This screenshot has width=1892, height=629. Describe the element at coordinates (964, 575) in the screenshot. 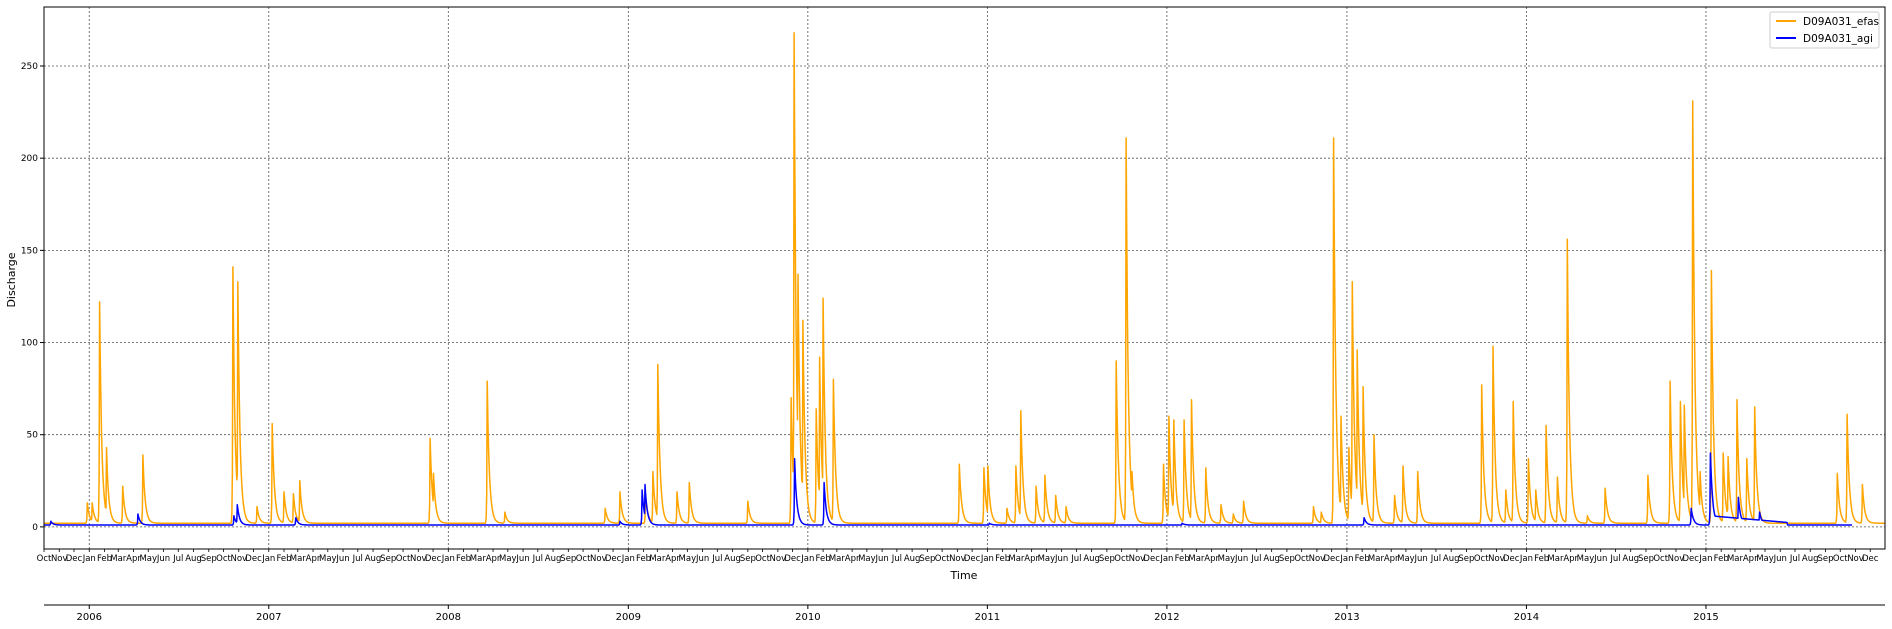

I see `x-axis-label: Time` at that location.